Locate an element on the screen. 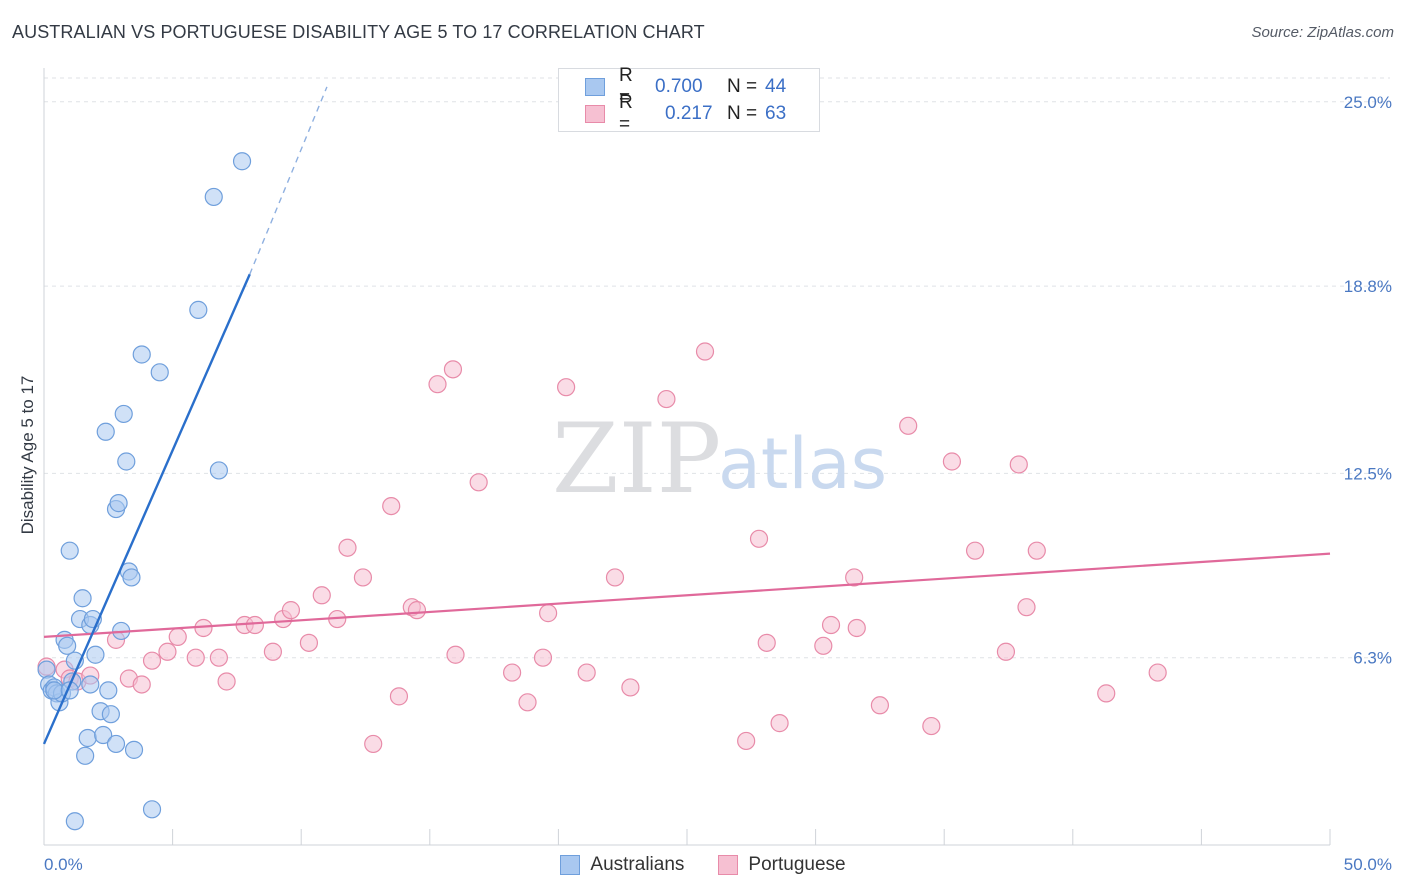 Image resolution: width=1406 pixels, height=892 pixels. australians-trend-extension is located at coordinates (288, 180).